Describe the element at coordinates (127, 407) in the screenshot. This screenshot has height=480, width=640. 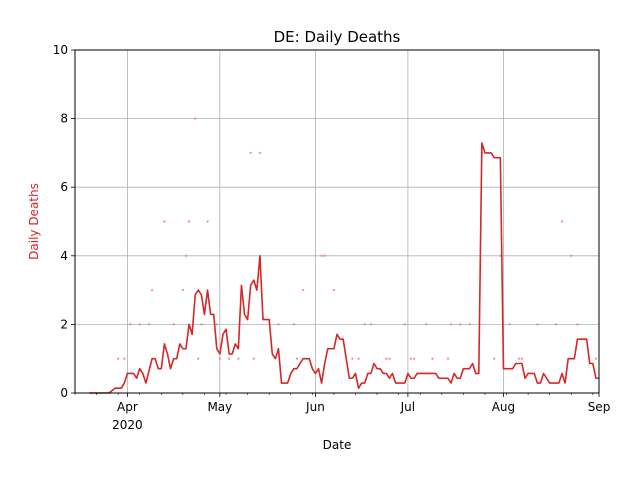
I see `x-tick-label: Apr` at that location.